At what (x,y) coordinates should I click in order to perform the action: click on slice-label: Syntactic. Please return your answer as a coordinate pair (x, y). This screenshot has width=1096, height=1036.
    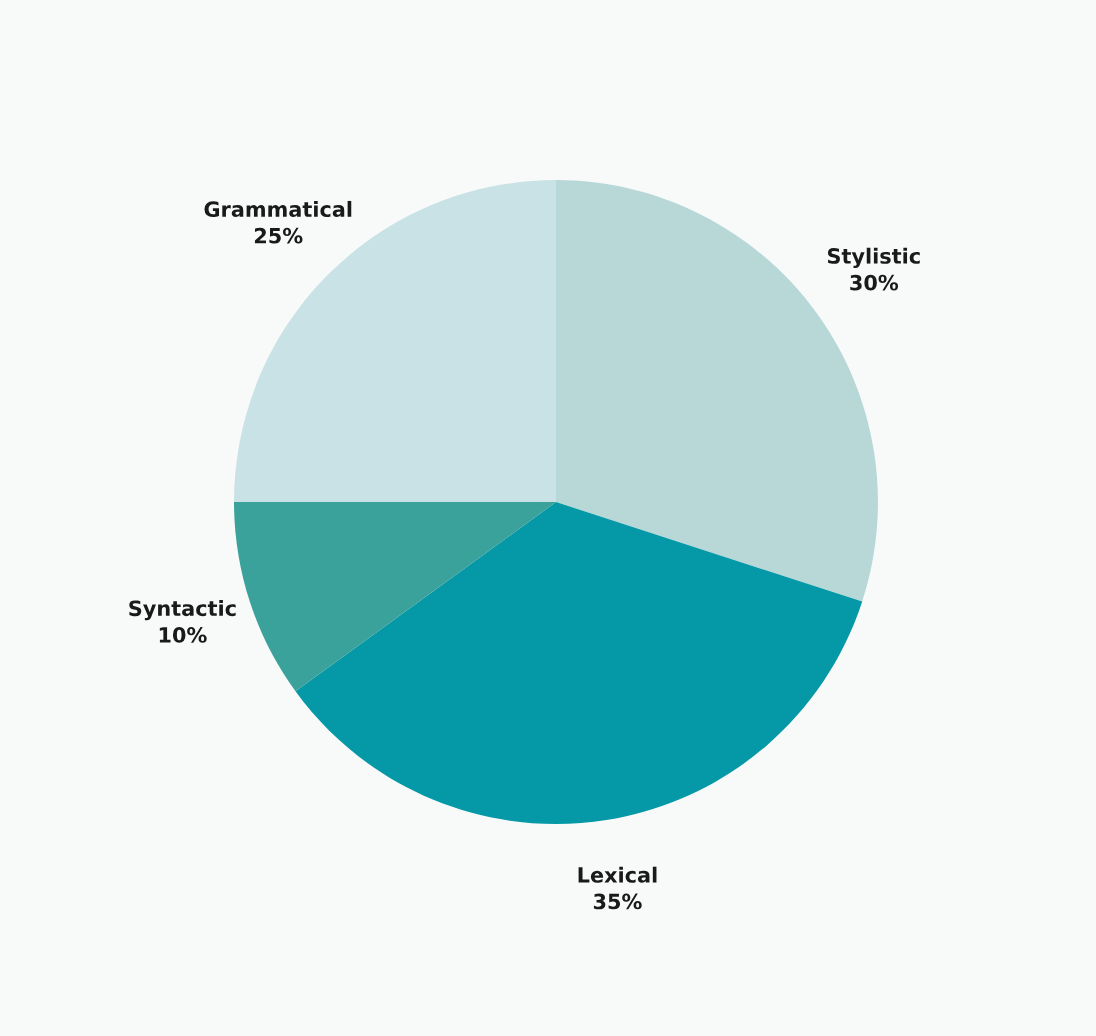
    Looking at the image, I should click on (182, 610).